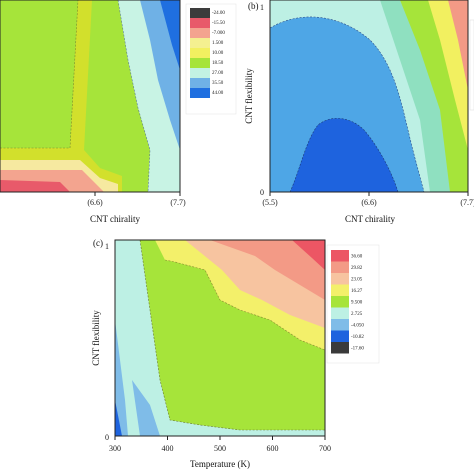 Image resolution: width=474 pixels, height=474 pixels. Describe the element at coordinates (170, 35) in the screenshot. I see `panel-a-region-blue` at that location.